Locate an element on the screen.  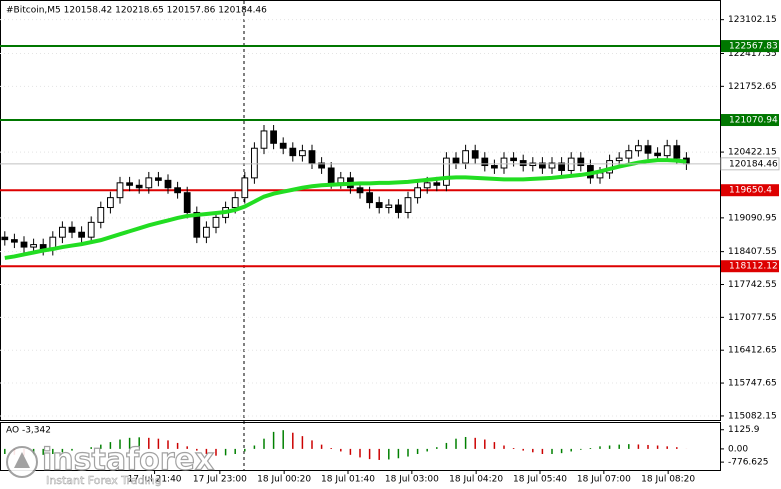
level-label: 119650.4 is located at coordinates (750, 191).